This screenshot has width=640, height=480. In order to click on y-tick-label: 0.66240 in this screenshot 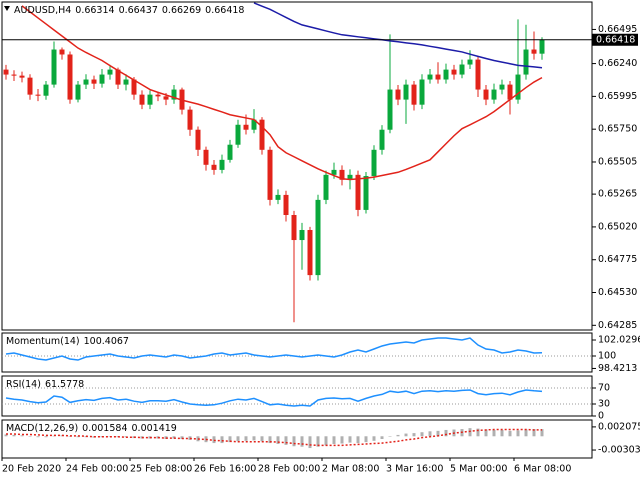, I will do `click(617, 63)`.